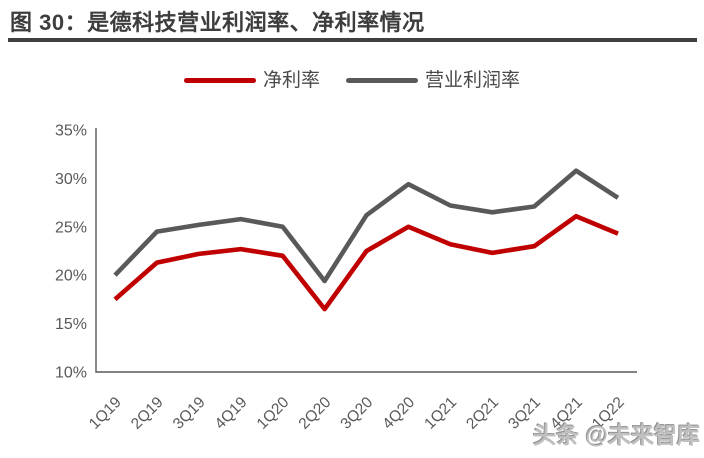 Image resolution: width=704 pixels, height=458 pixels. I want to click on x-axis-label: 4Q19, so click(231, 413).